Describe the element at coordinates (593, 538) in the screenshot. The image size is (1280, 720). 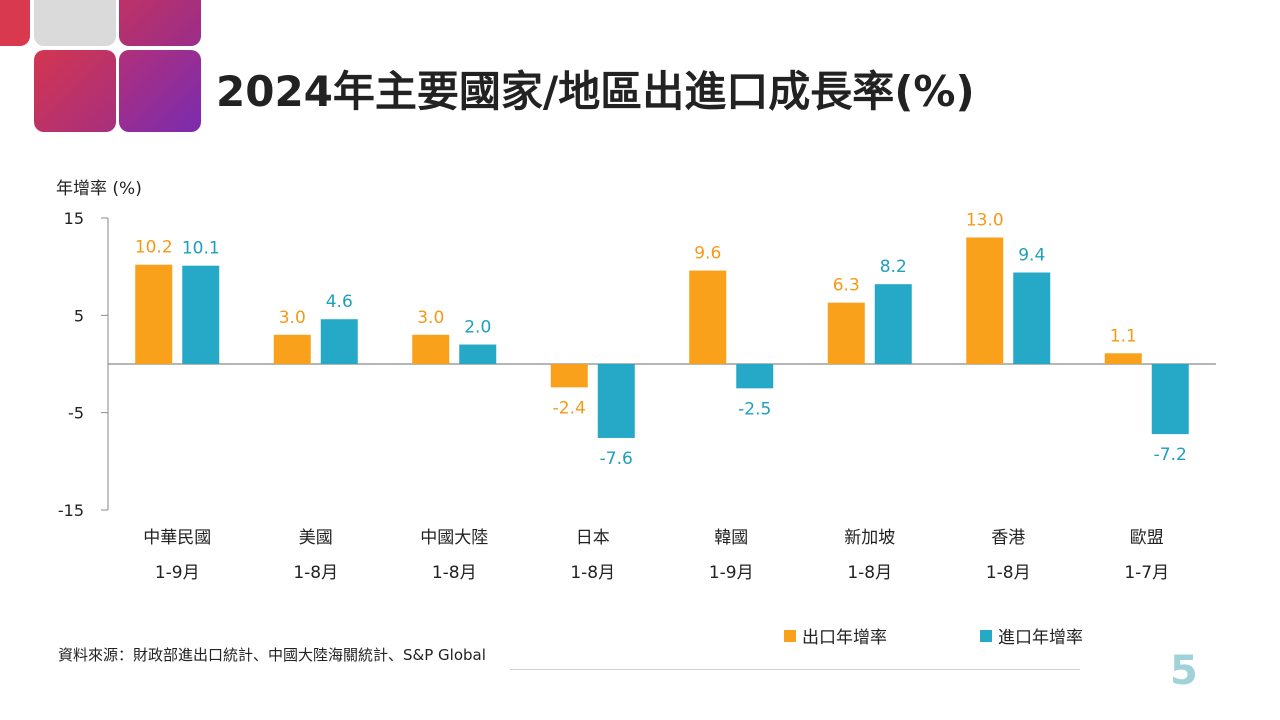
I see `category-label: 日本` at that location.